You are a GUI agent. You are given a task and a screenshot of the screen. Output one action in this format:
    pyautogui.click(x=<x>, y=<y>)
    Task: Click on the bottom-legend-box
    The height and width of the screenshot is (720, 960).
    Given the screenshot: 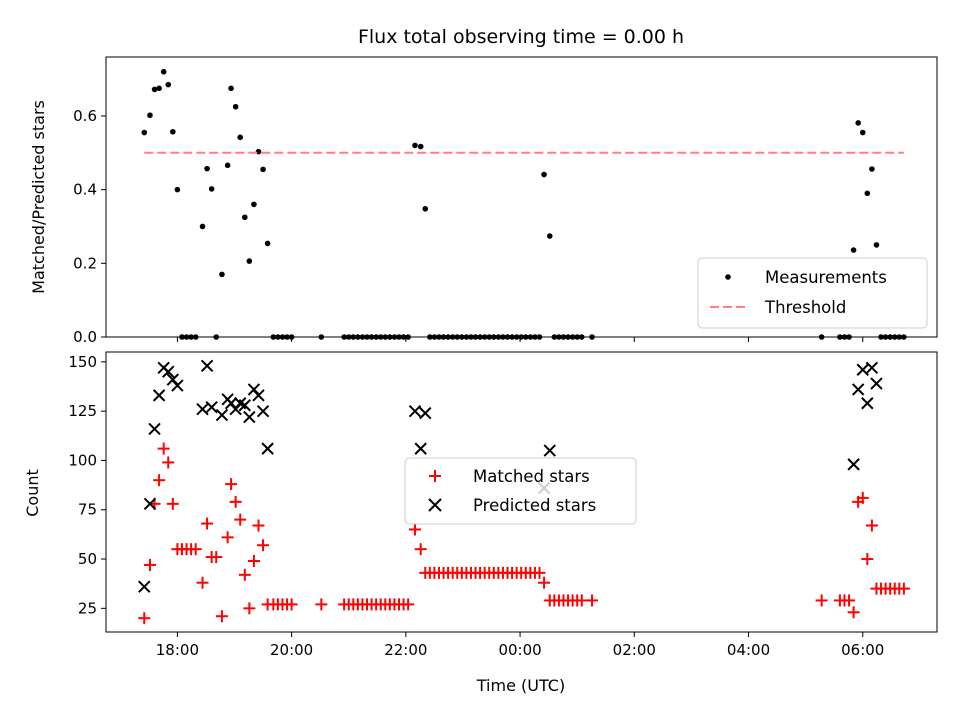 What is the action you would take?
    pyautogui.click(x=520, y=491)
    